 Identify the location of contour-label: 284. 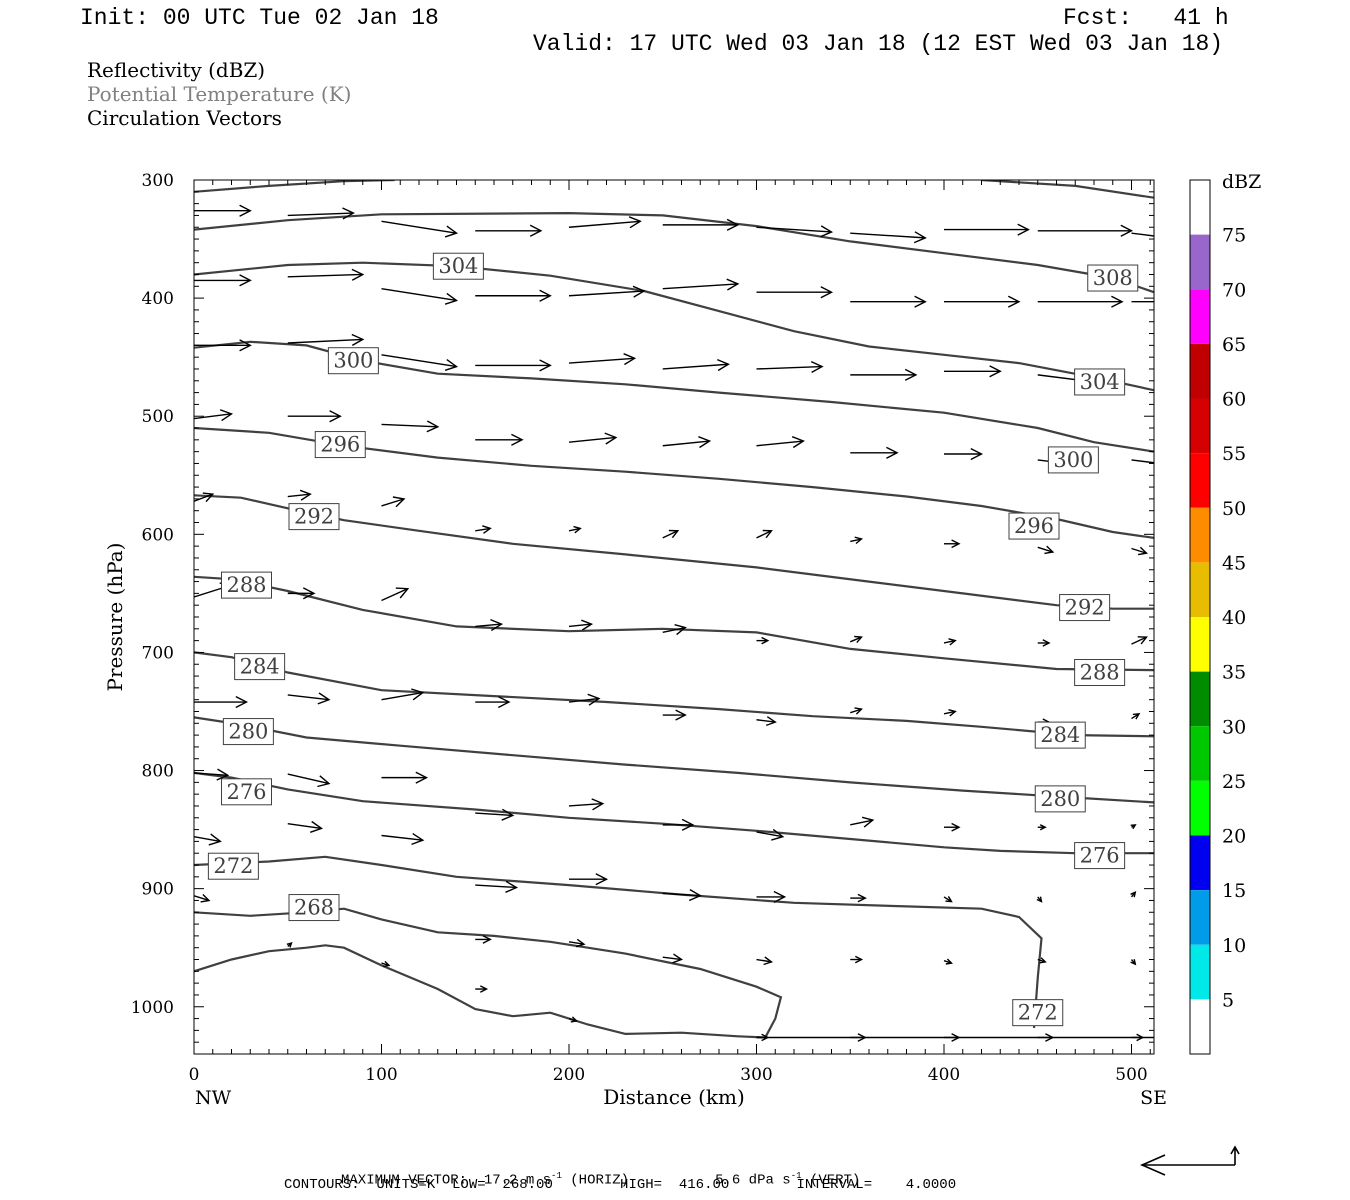
(1060, 735).